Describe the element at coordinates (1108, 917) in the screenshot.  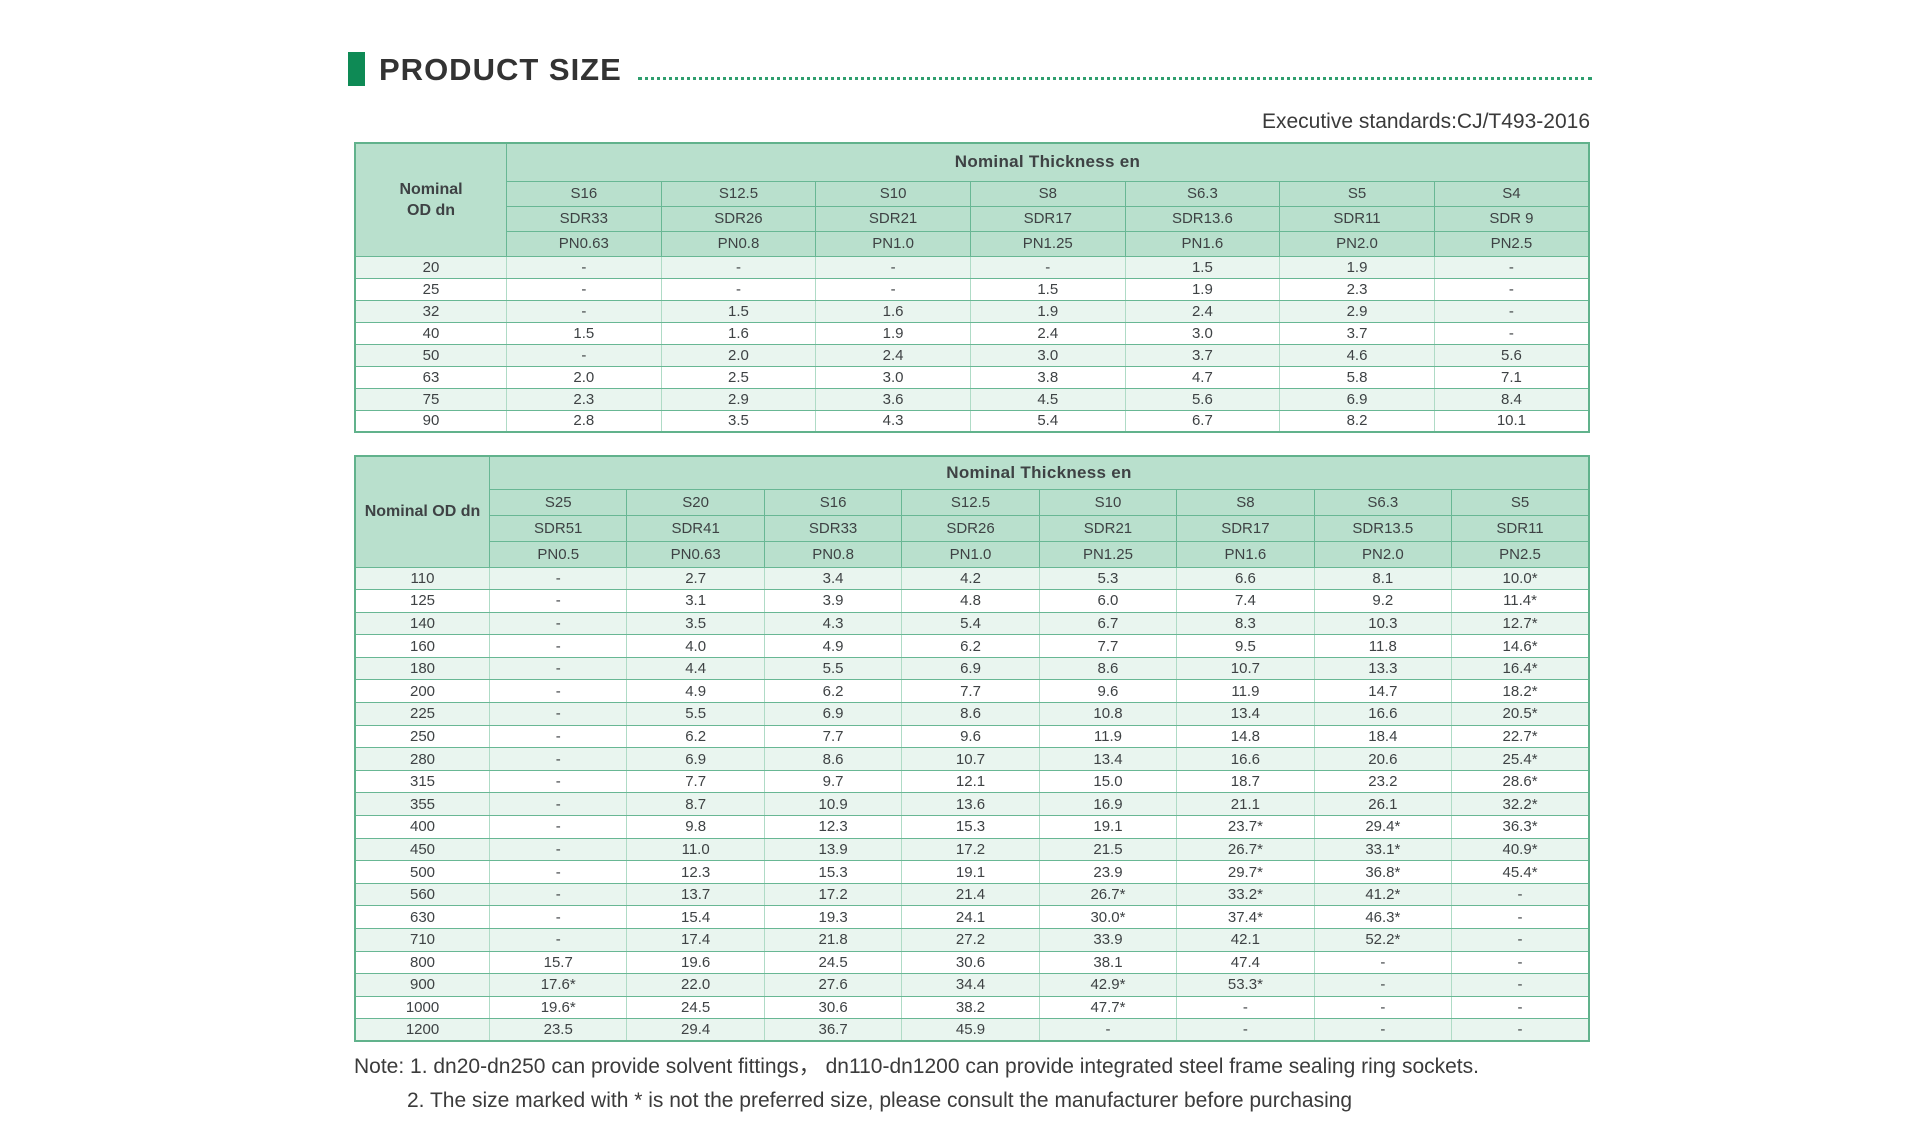
I see `thickness-value-cell: 30.0*` at that location.